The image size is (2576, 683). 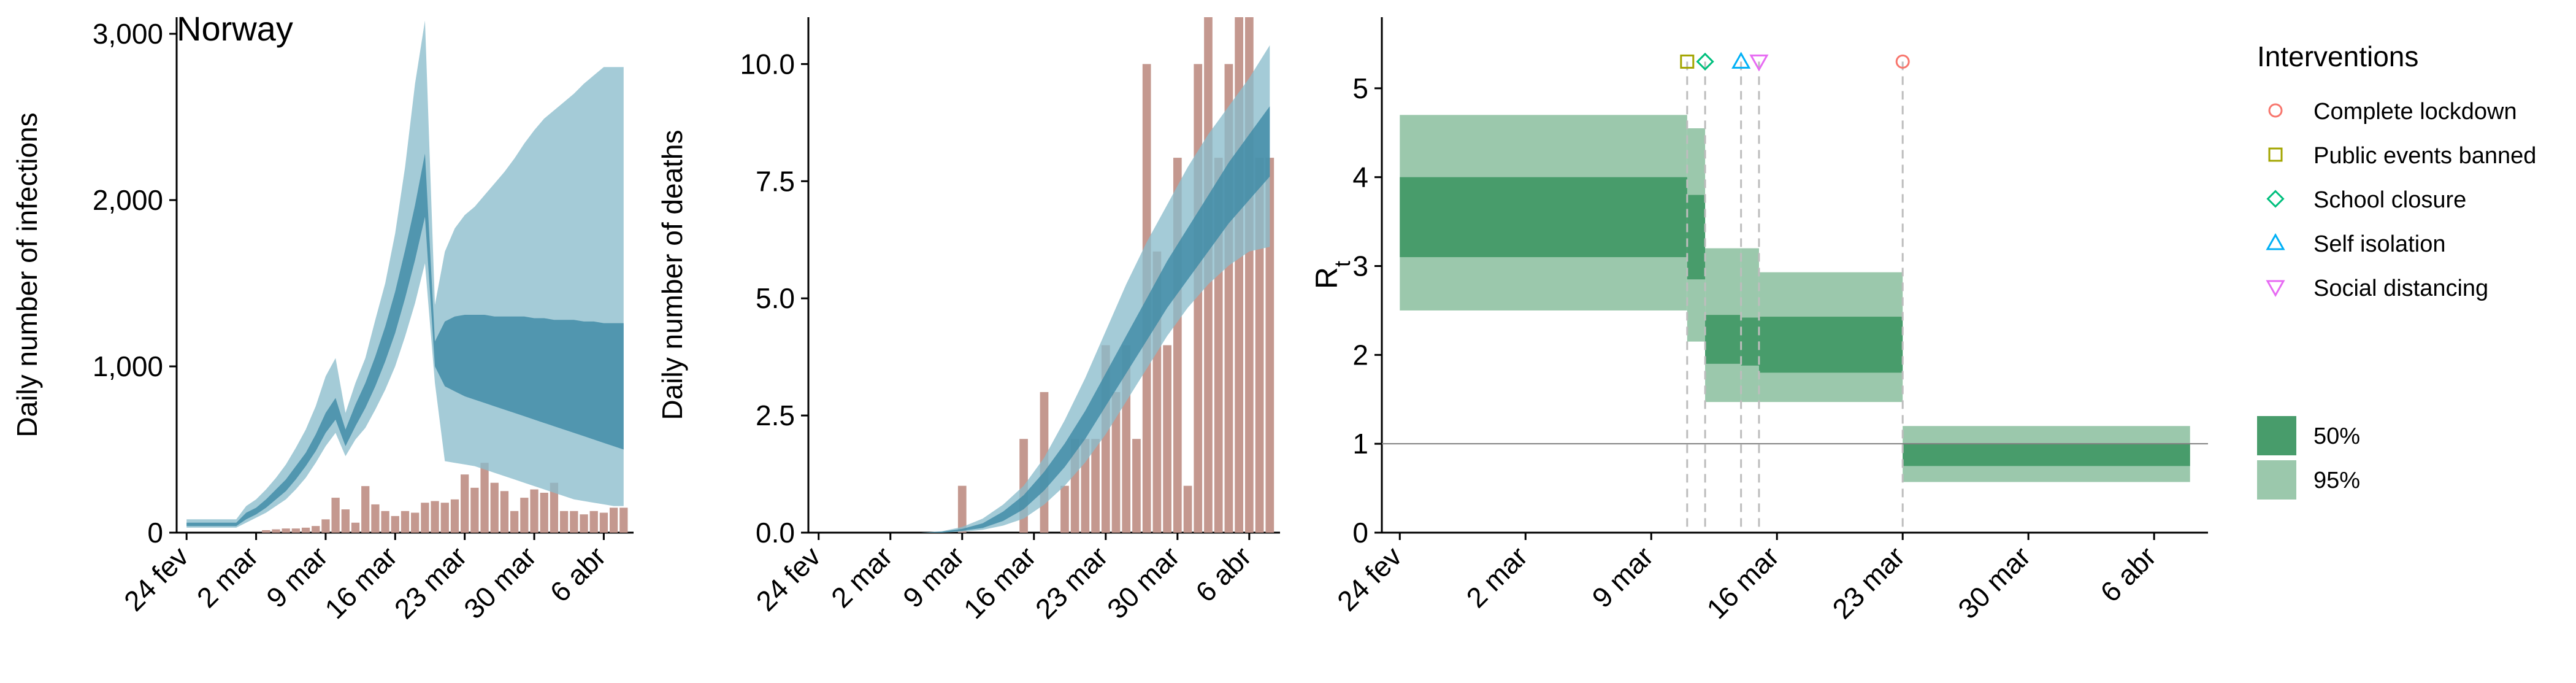 What do you see at coordinates (2336, 436) in the screenshot?
I see `legend-band-label: 50%` at bounding box center [2336, 436].